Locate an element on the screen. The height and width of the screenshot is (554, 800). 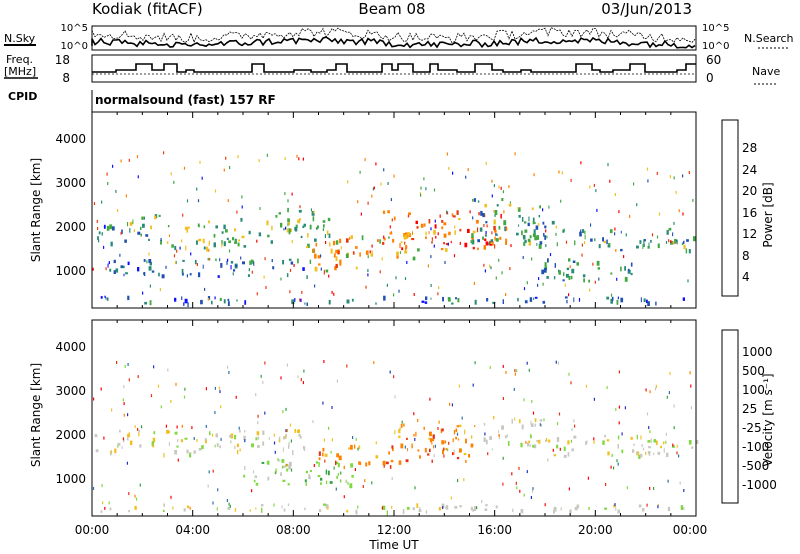
velocity-colorbar is located at coordinates (730, 416).